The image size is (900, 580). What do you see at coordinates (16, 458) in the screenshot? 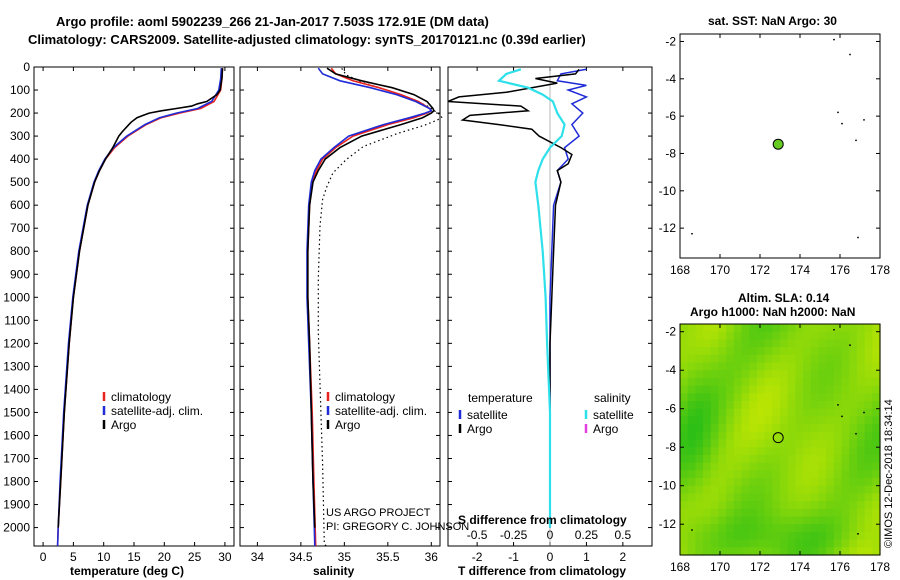
I see `depth-tick-label: 1700` at bounding box center [16, 458].